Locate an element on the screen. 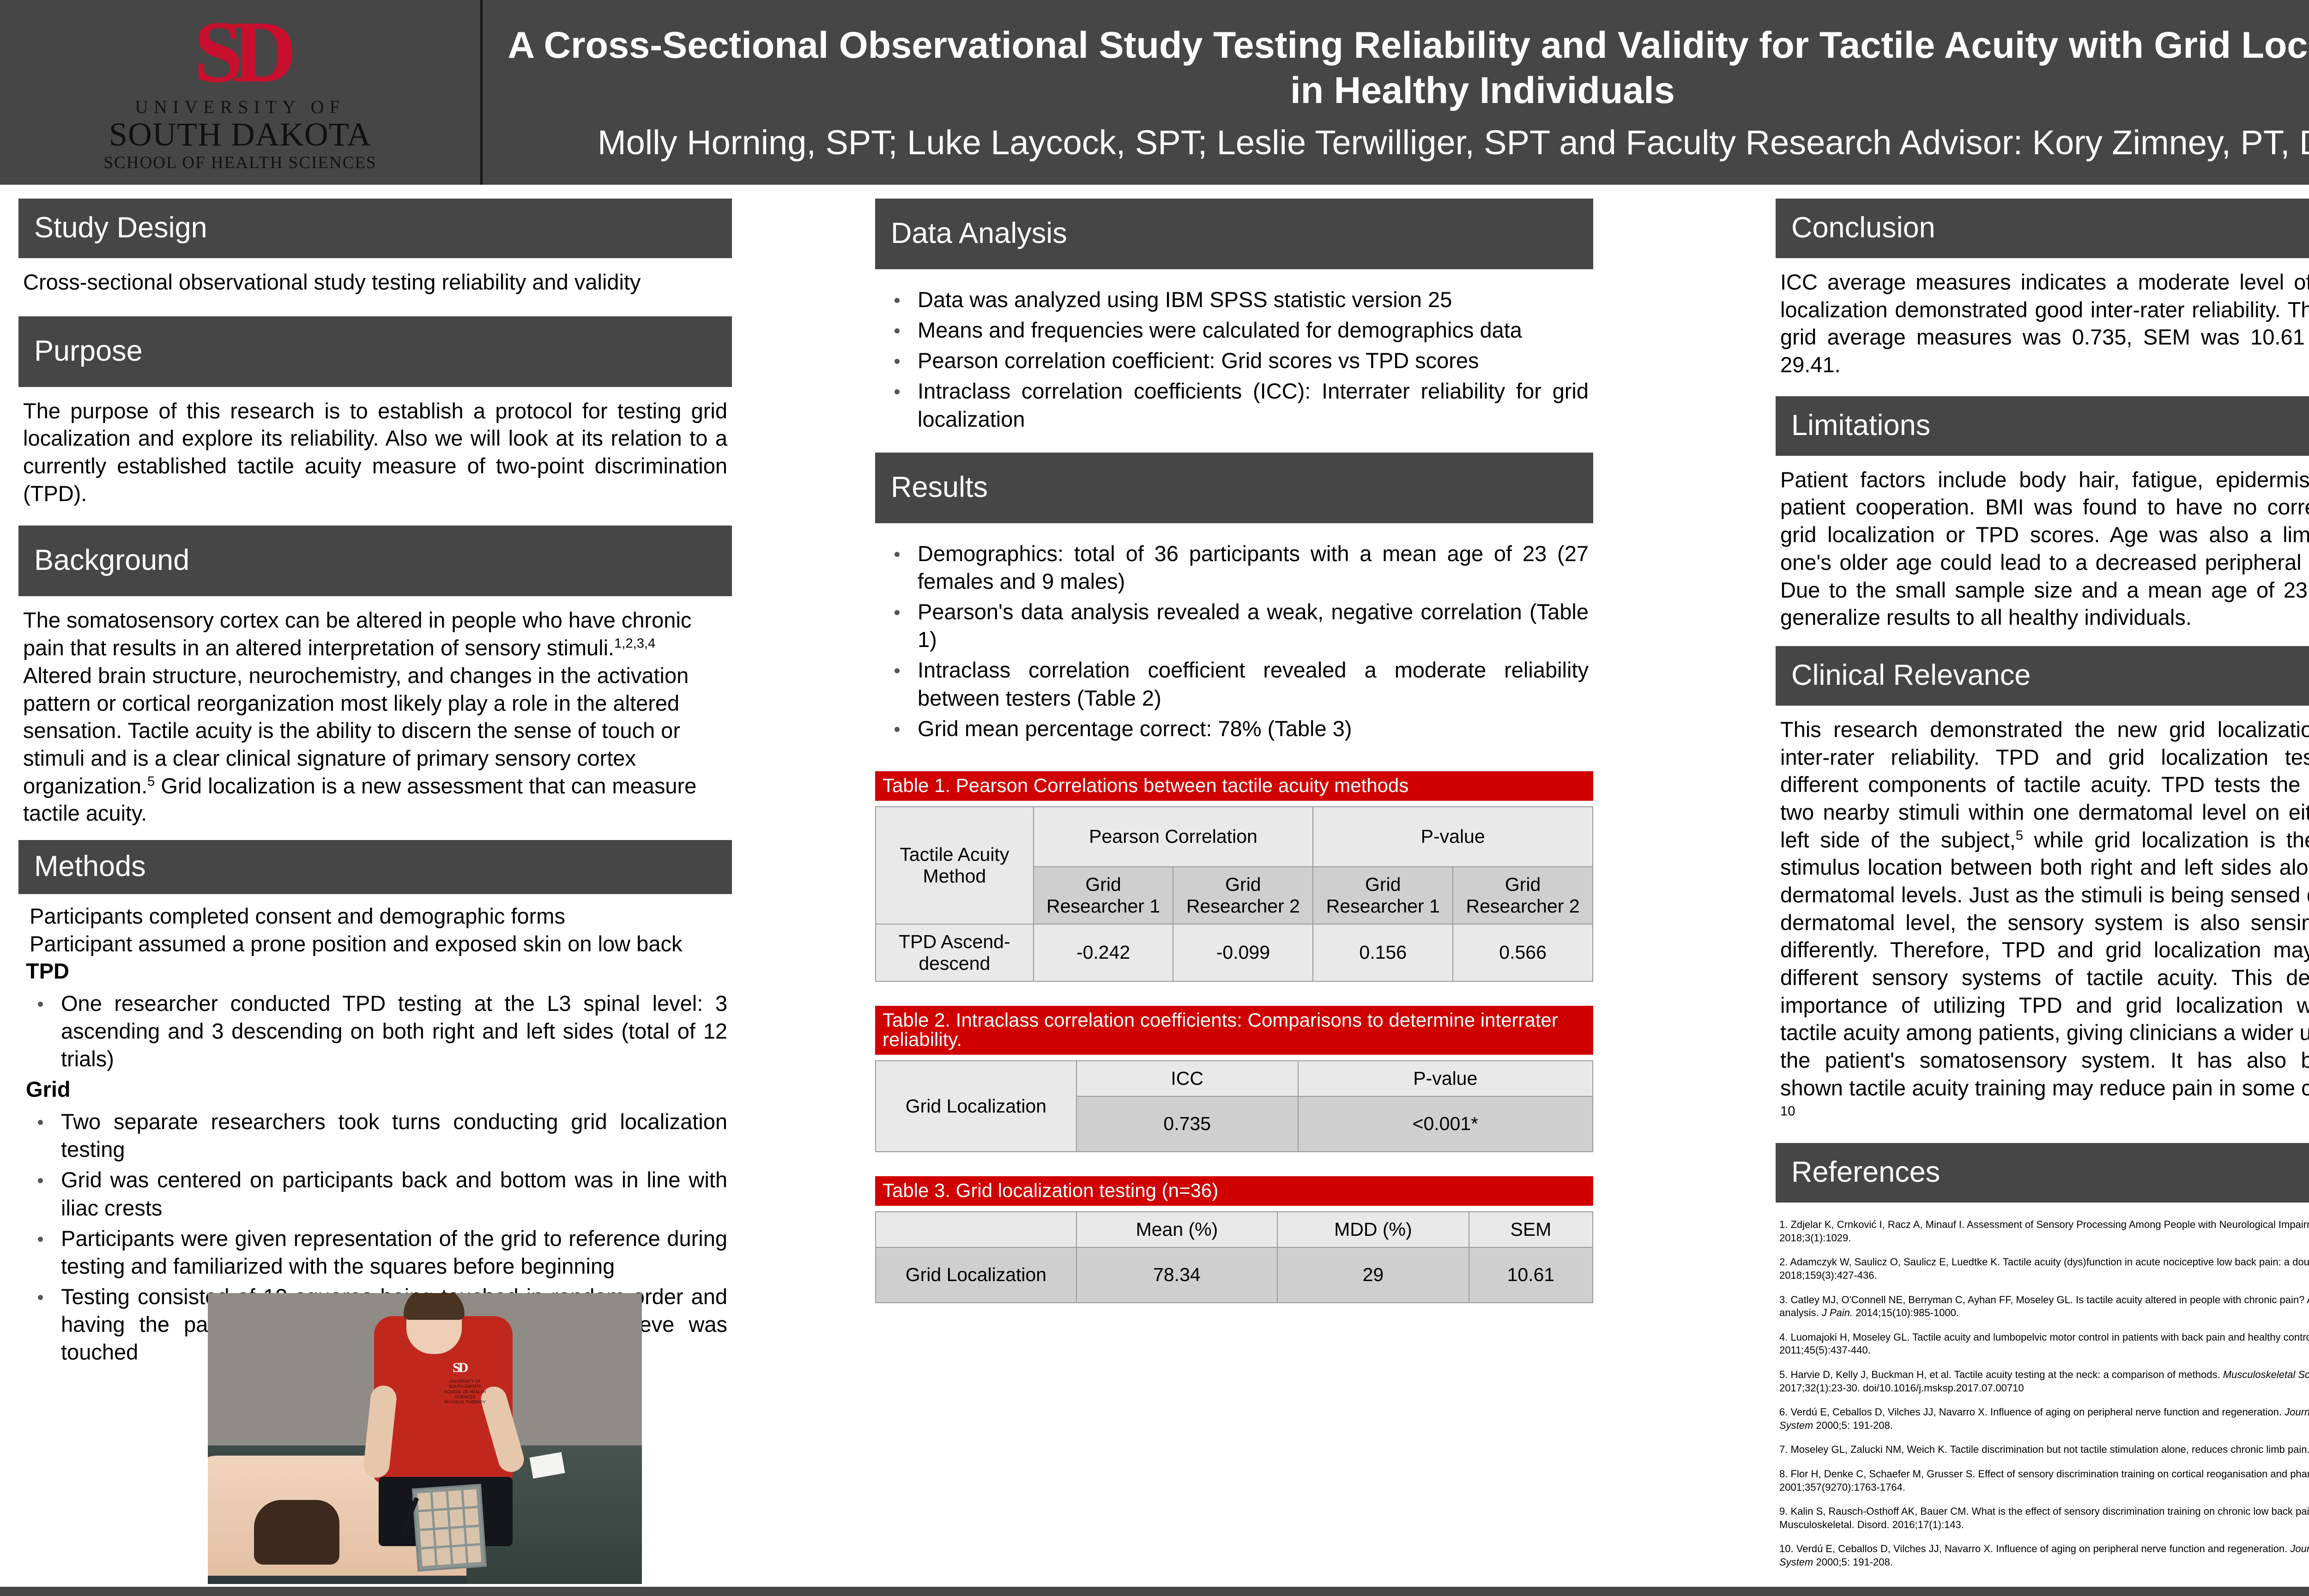  header-divider is located at coordinates (482, 92).